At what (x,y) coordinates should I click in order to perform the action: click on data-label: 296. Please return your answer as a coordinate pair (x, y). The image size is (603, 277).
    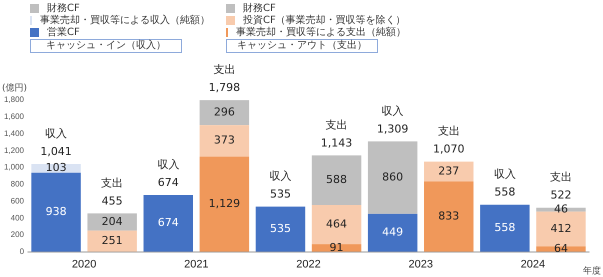
    Looking at the image, I should click on (224, 112).